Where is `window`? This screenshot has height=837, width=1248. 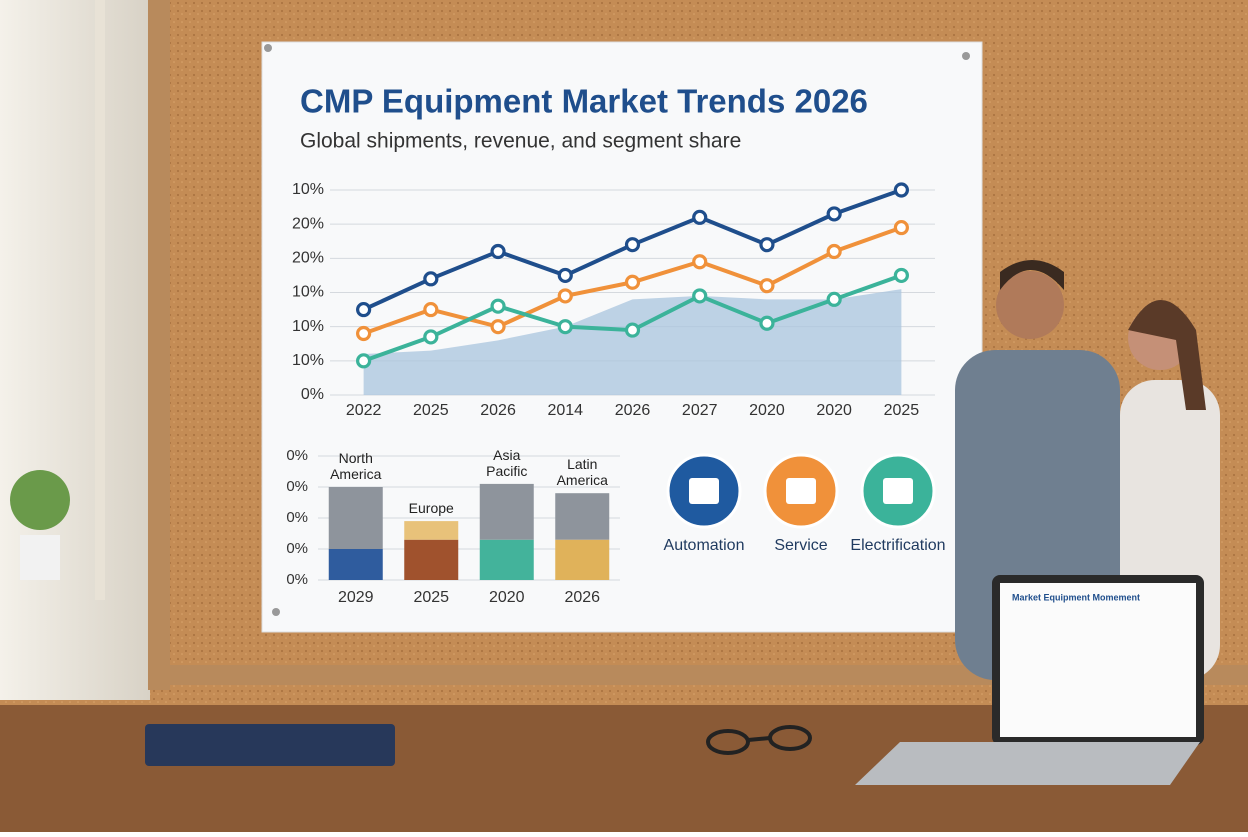
window is located at coordinates (75, 350).